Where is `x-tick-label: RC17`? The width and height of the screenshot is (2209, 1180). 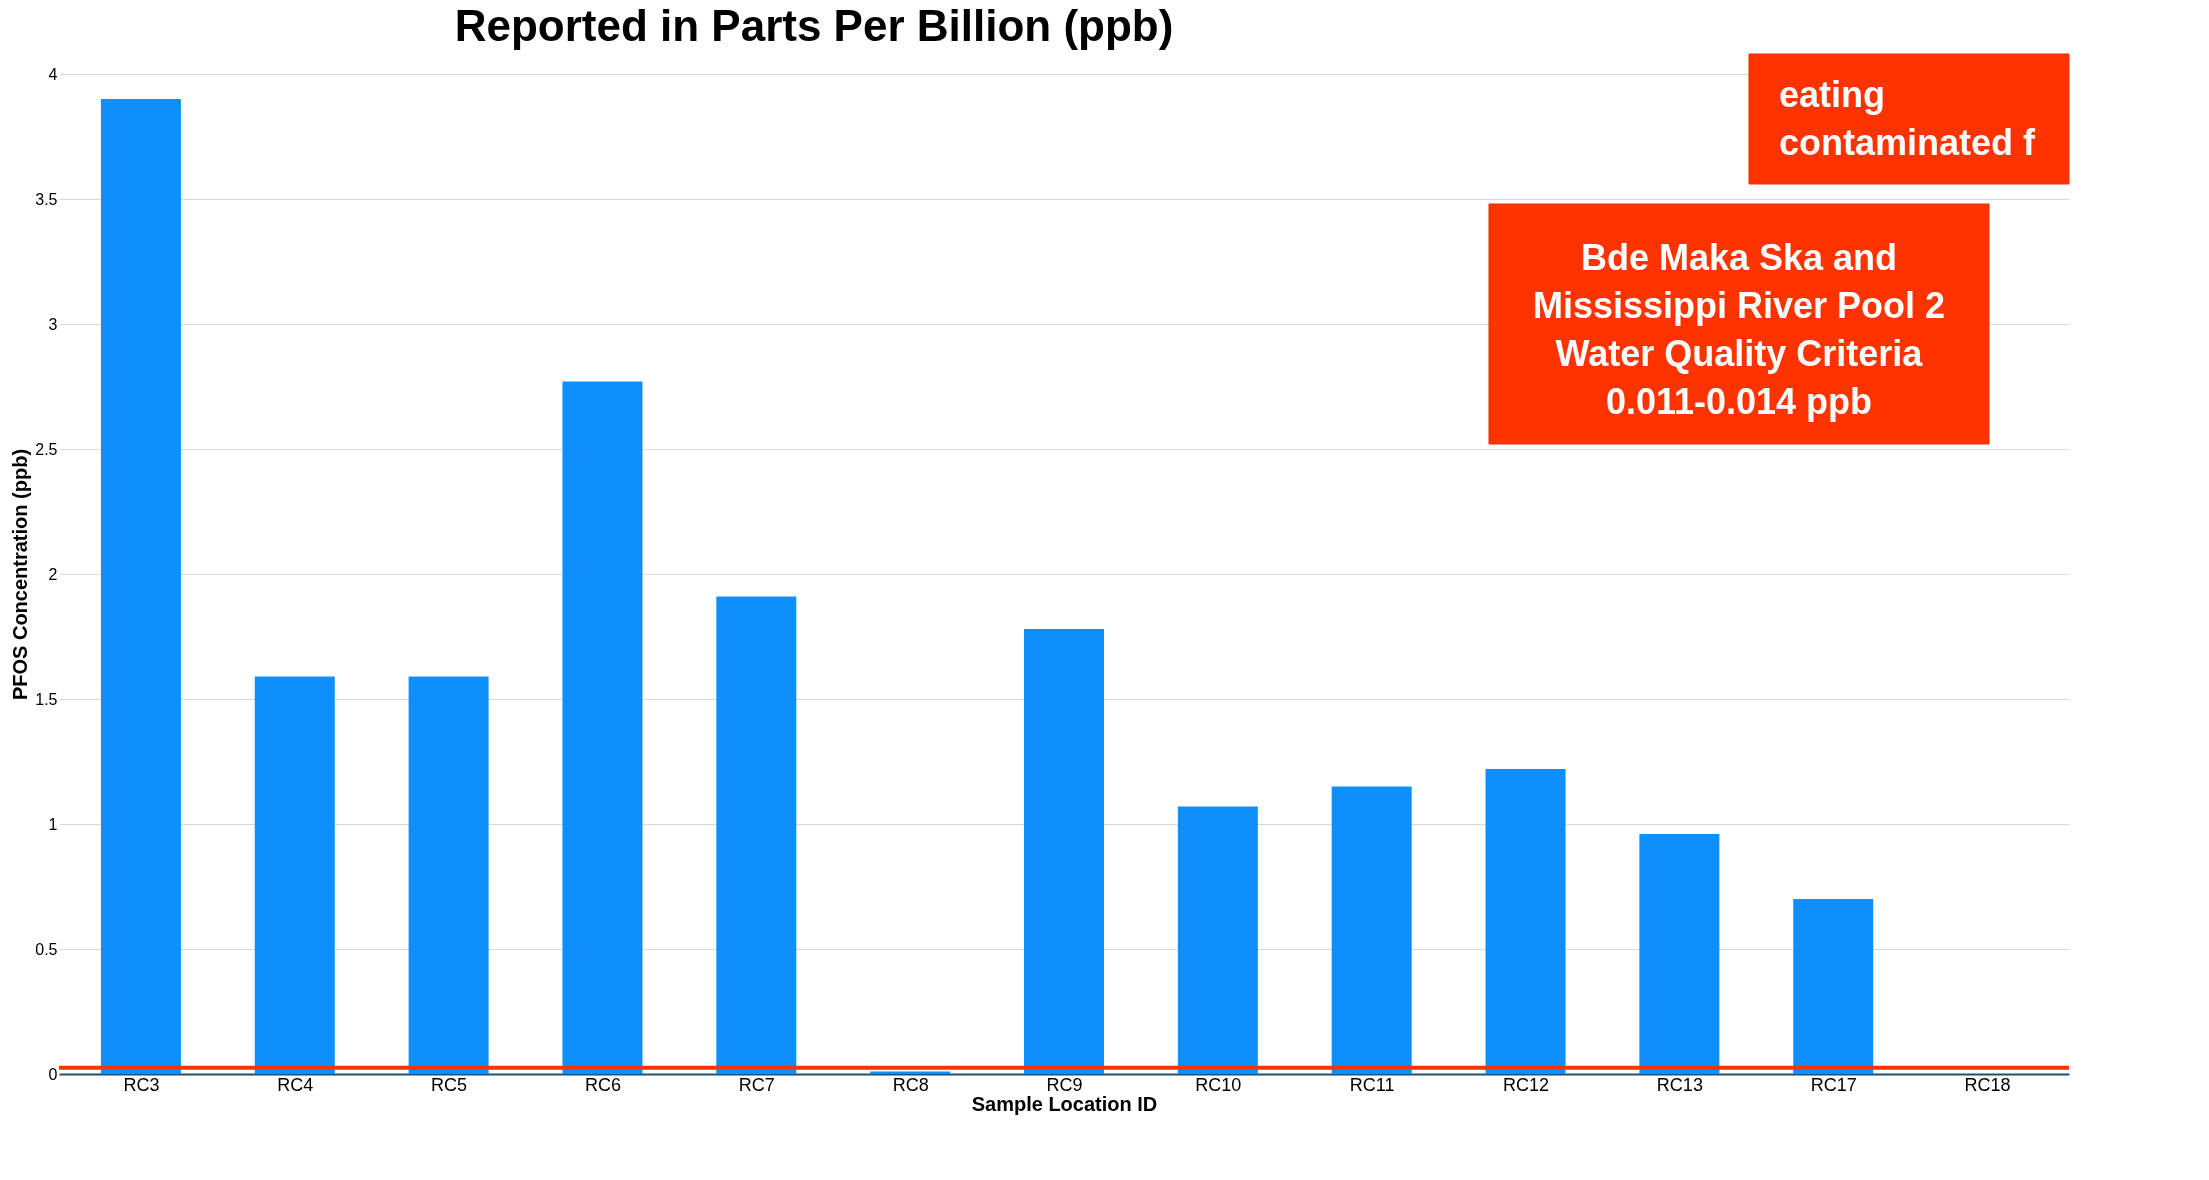
x-tick-label: RC17 is located at coordinates (1833, 1084).